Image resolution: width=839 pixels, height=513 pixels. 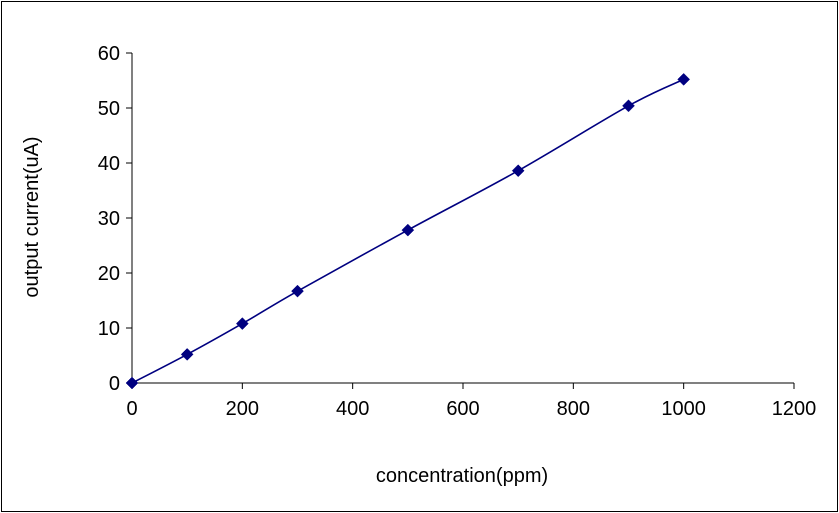 I want to click on x-tick-label: 800, so click(x=573, y=409).